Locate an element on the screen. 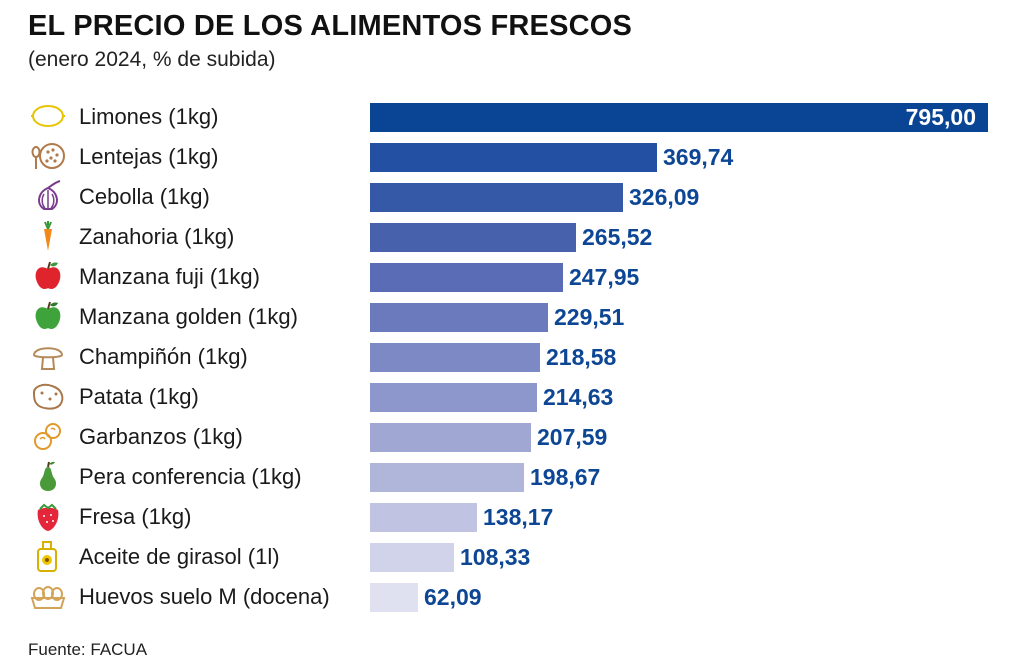 The height and width of the screenshot is (665, 1009). chart-row: Aceite de girasol (1l) 108,33 is located at coordinates (504, 556).